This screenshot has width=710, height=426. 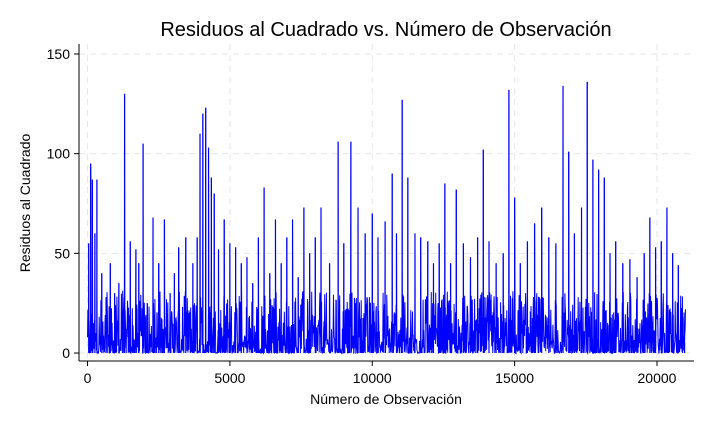 What do you see at coordinates (372, 378) in the screenshot?
I see `x-tick-label: 10000` at bounding box center [372, 378].